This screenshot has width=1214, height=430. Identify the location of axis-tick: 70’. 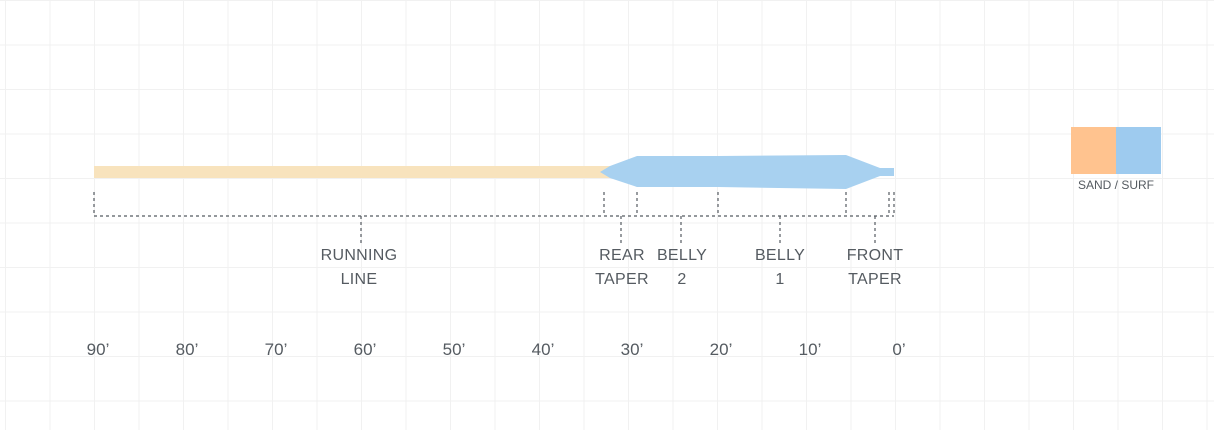
(276, 349).